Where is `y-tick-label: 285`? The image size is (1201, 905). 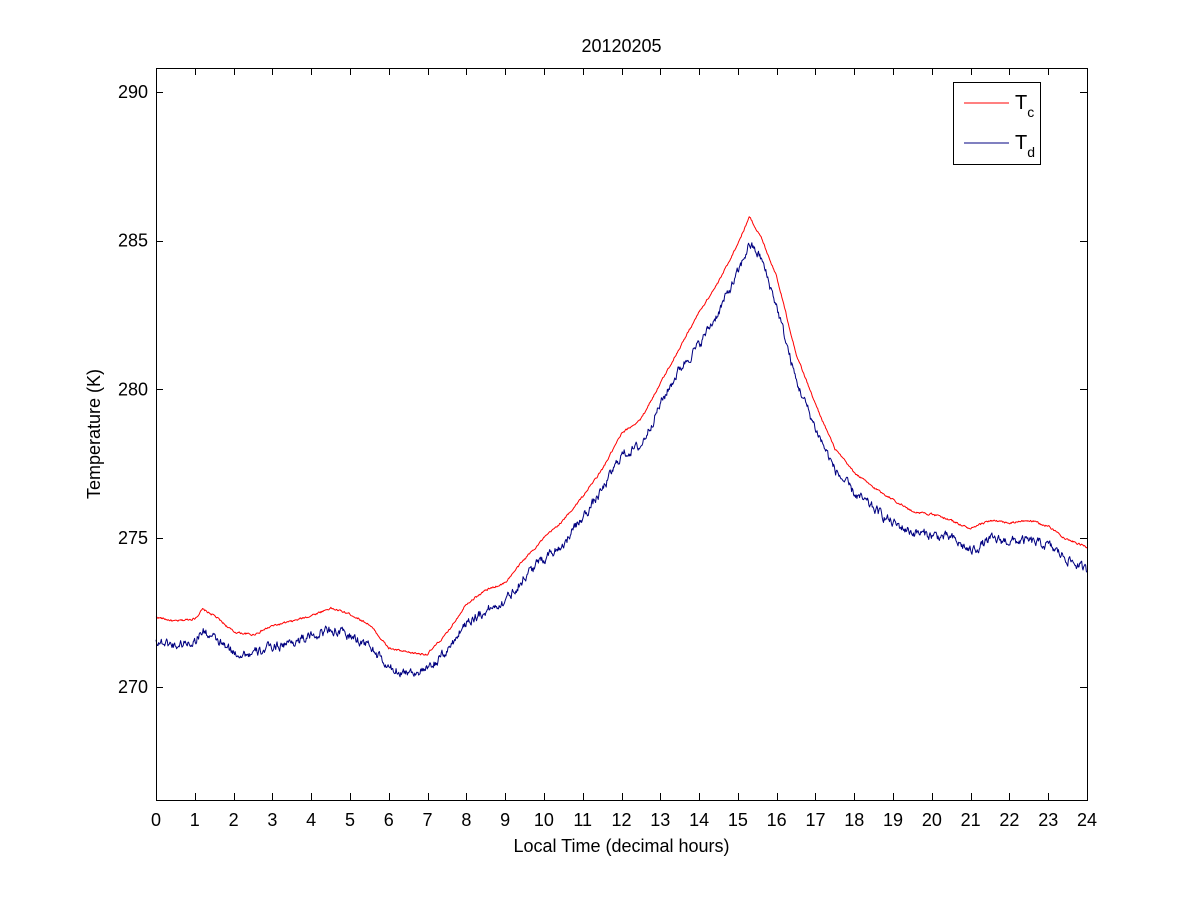 y-tick-label: 285 is located at coordinates (133, 241).